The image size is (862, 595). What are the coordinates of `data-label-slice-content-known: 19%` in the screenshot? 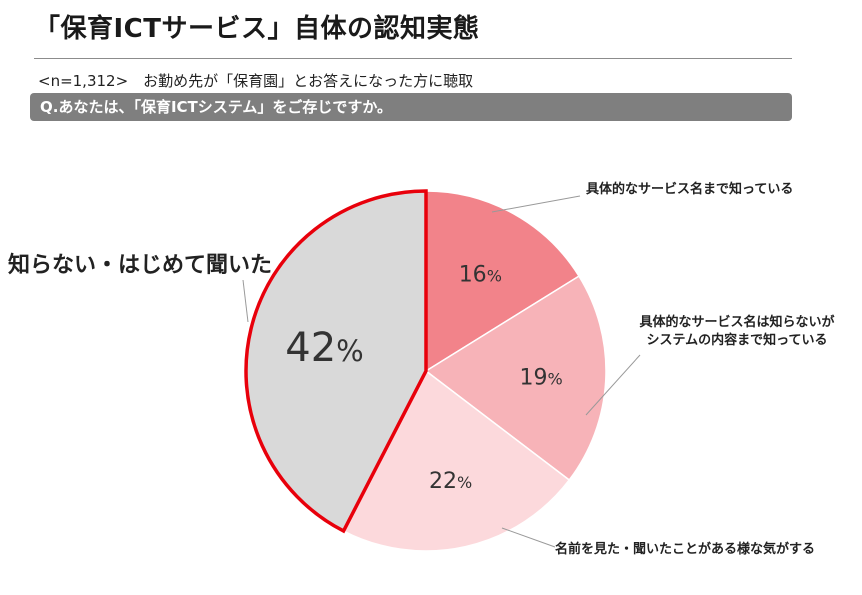 It's located at (540, 378).